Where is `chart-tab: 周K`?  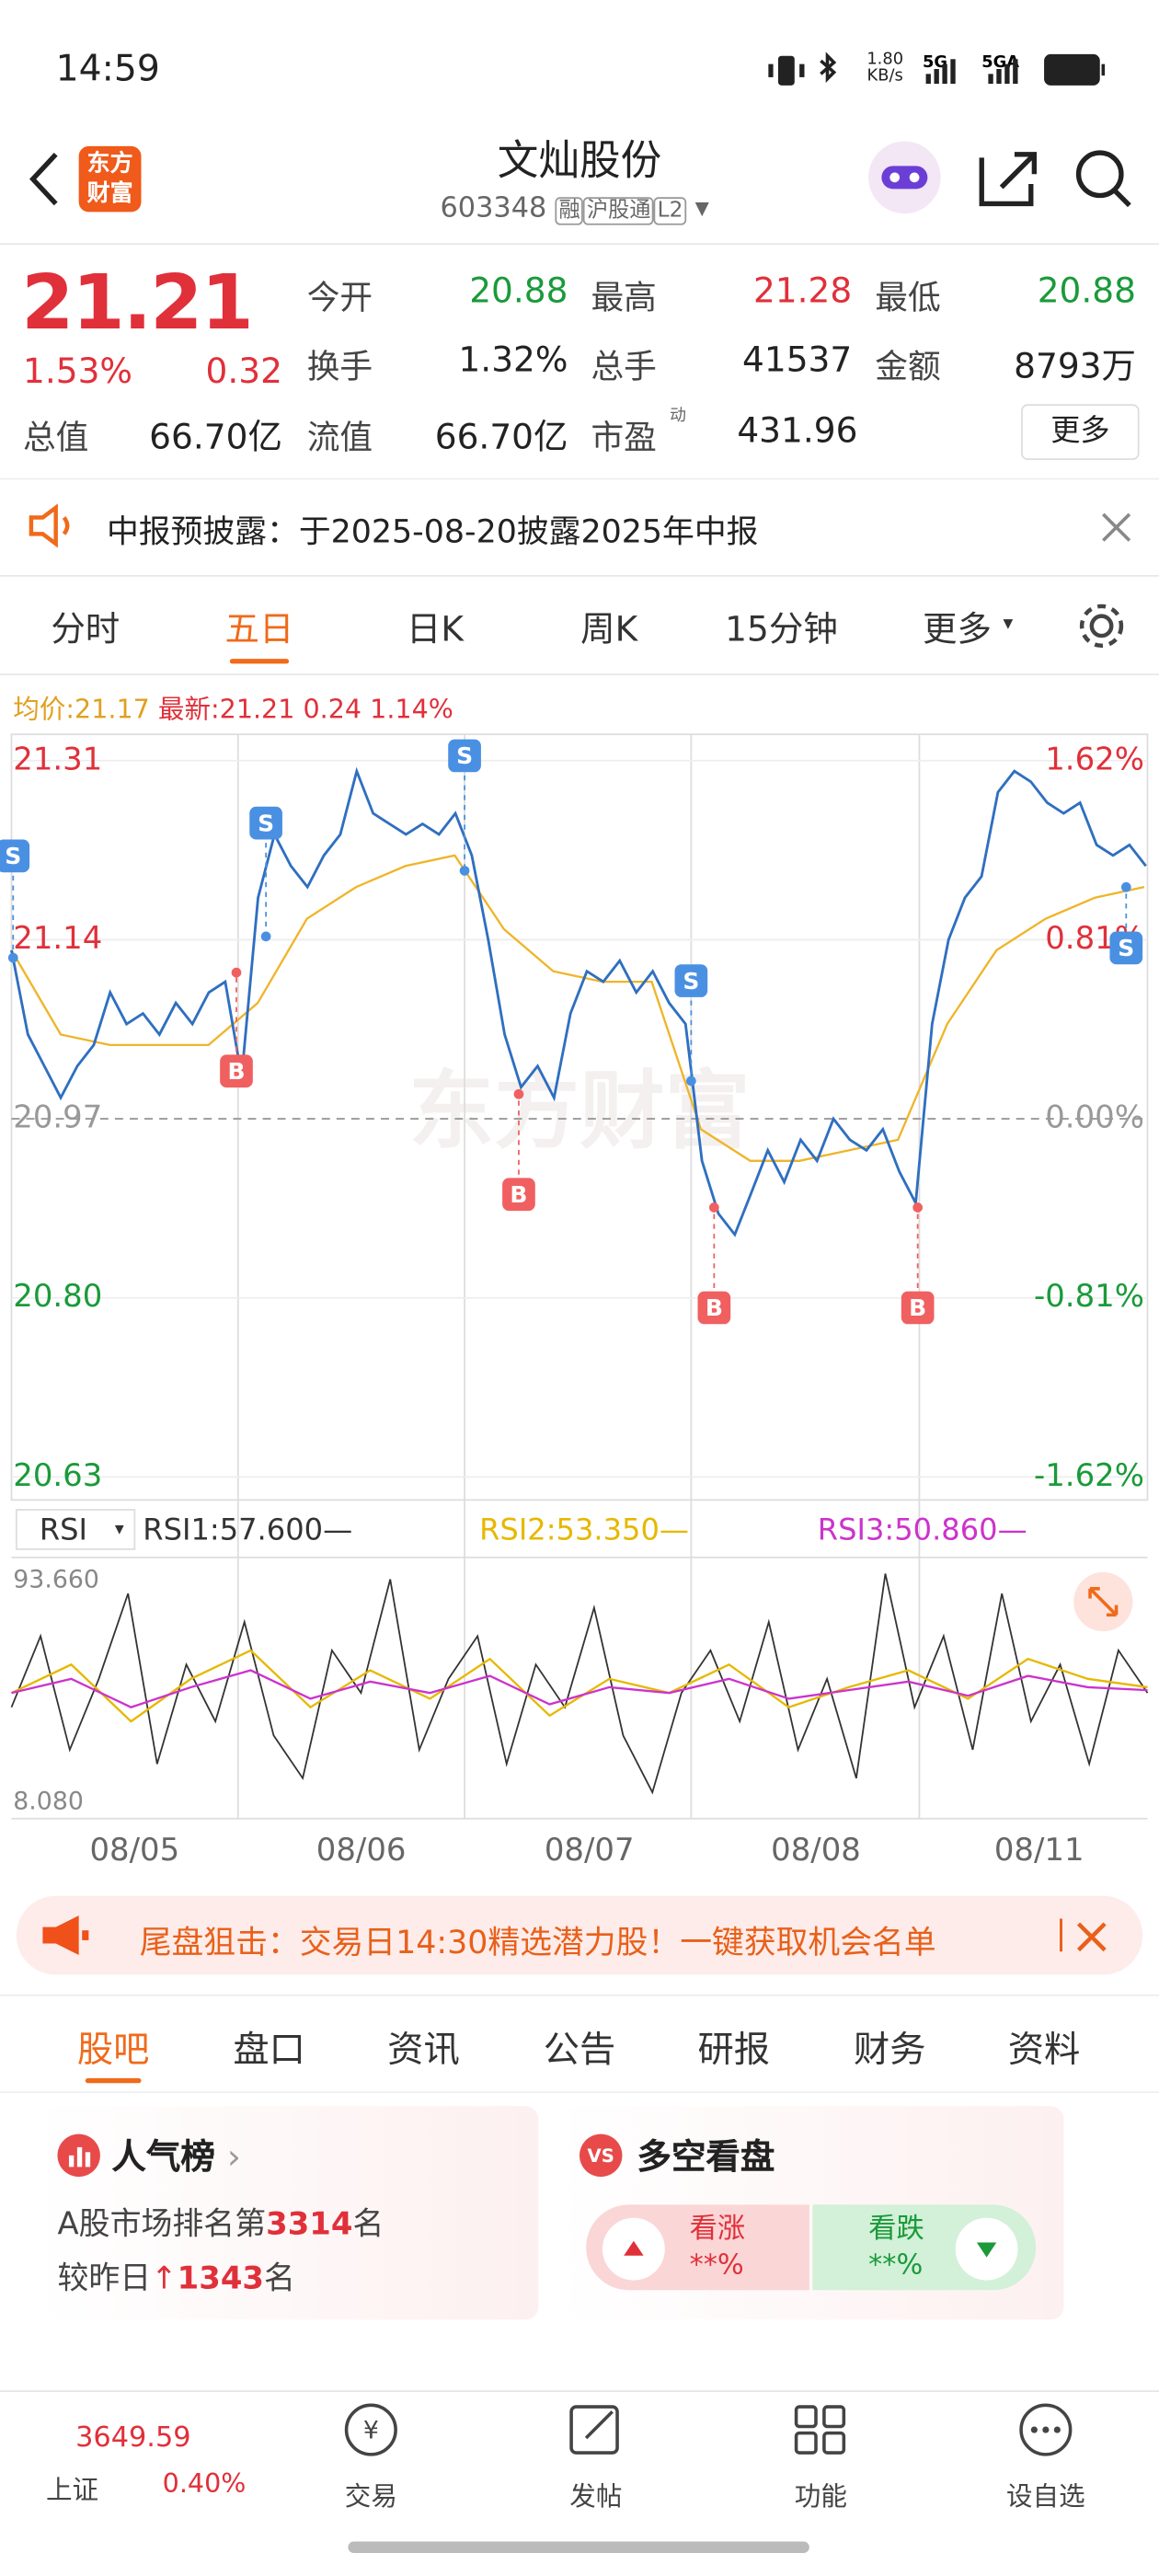 chart-tab: 周K is located at coordinates (609, 629).